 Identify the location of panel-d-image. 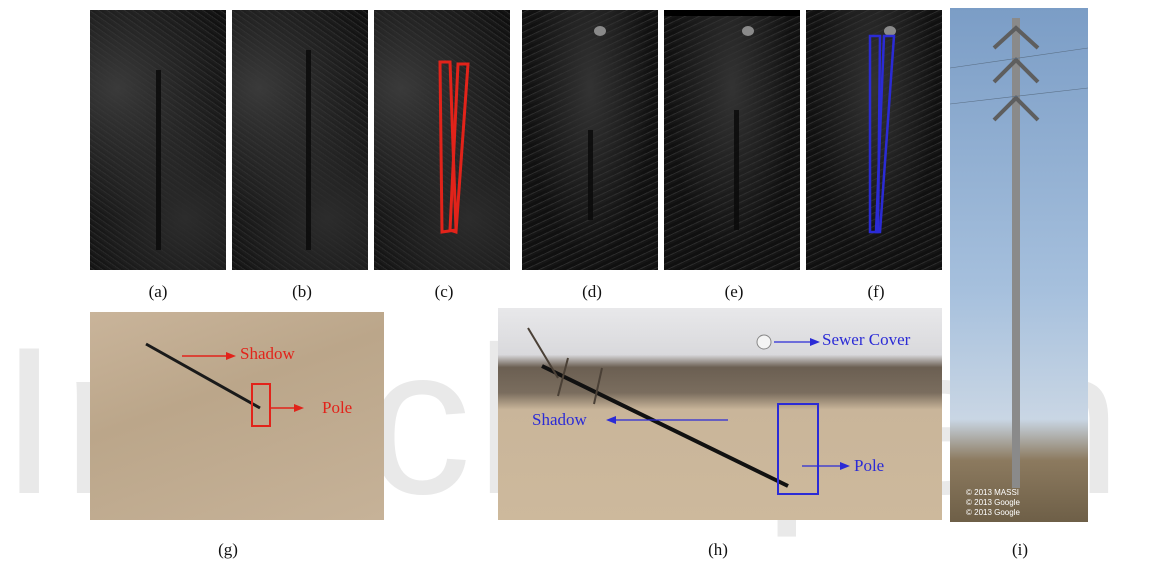
(590, 140).